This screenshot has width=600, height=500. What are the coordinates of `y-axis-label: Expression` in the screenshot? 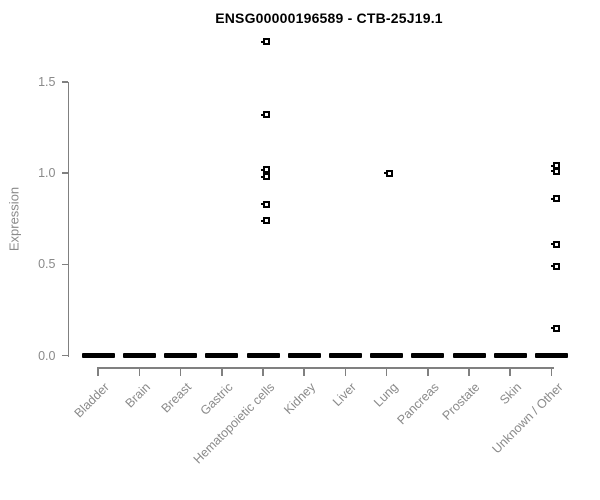 It's located at (14, 219).